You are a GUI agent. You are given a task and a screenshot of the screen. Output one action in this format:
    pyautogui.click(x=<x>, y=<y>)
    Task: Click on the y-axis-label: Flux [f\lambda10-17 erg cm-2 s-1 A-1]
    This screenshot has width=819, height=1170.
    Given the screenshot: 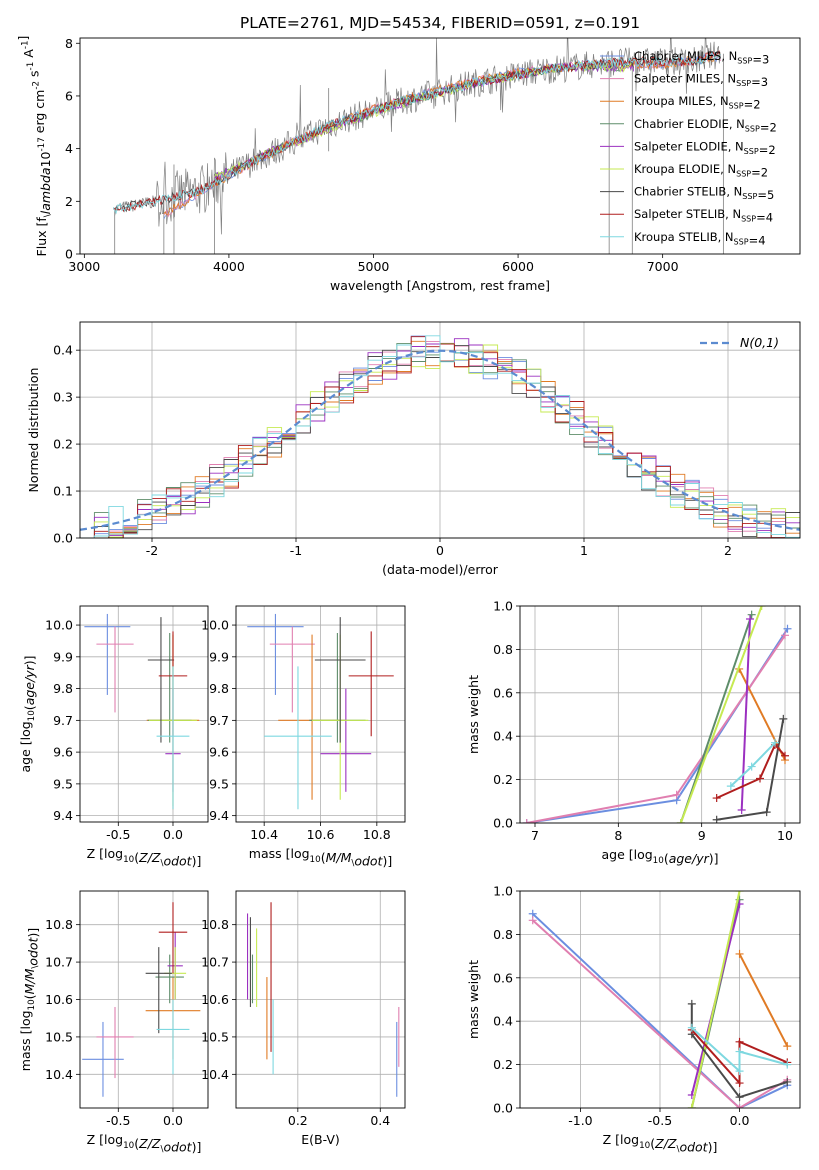 What is the action you would take?
    pyautogui.click(x=34, y=146)
    